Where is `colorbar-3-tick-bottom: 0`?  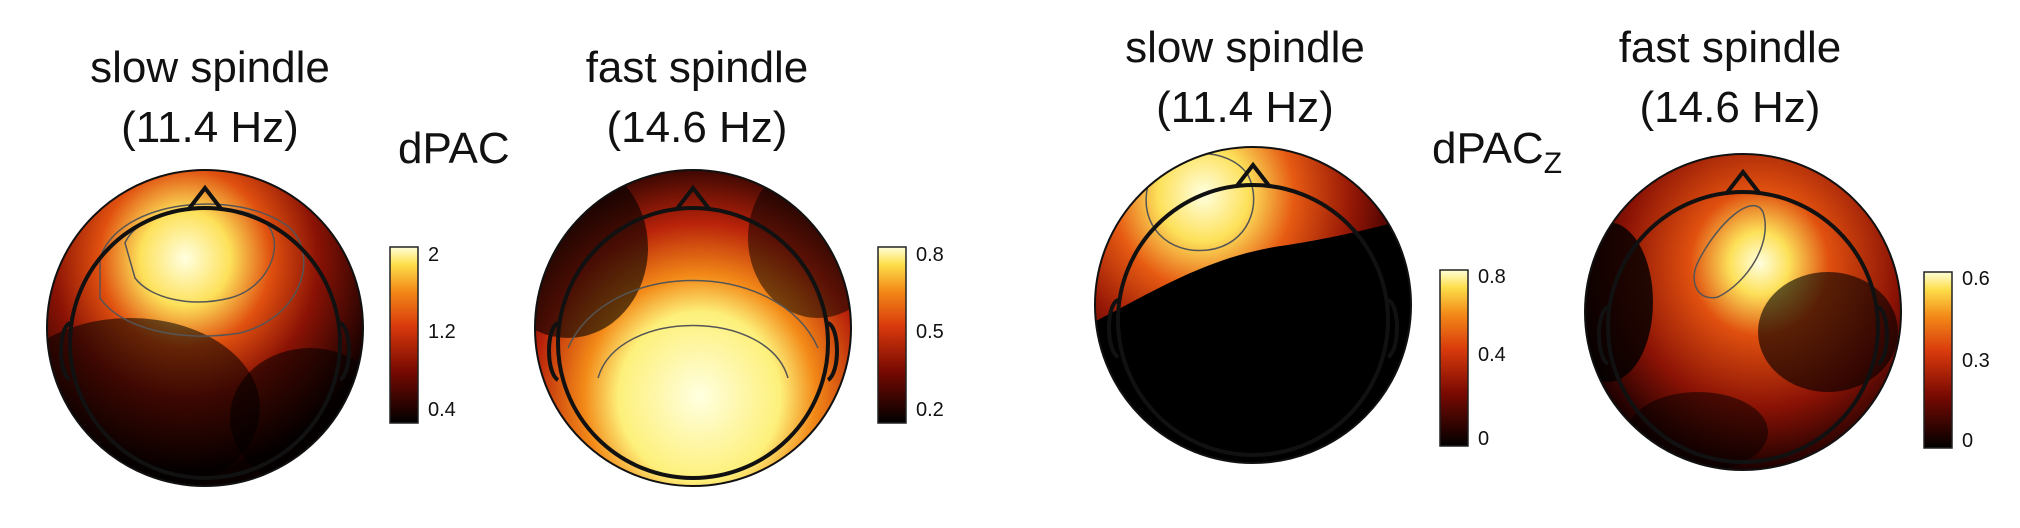
colorbar-3-tick-bottom: 0 is located at coordinates (1484, 439).